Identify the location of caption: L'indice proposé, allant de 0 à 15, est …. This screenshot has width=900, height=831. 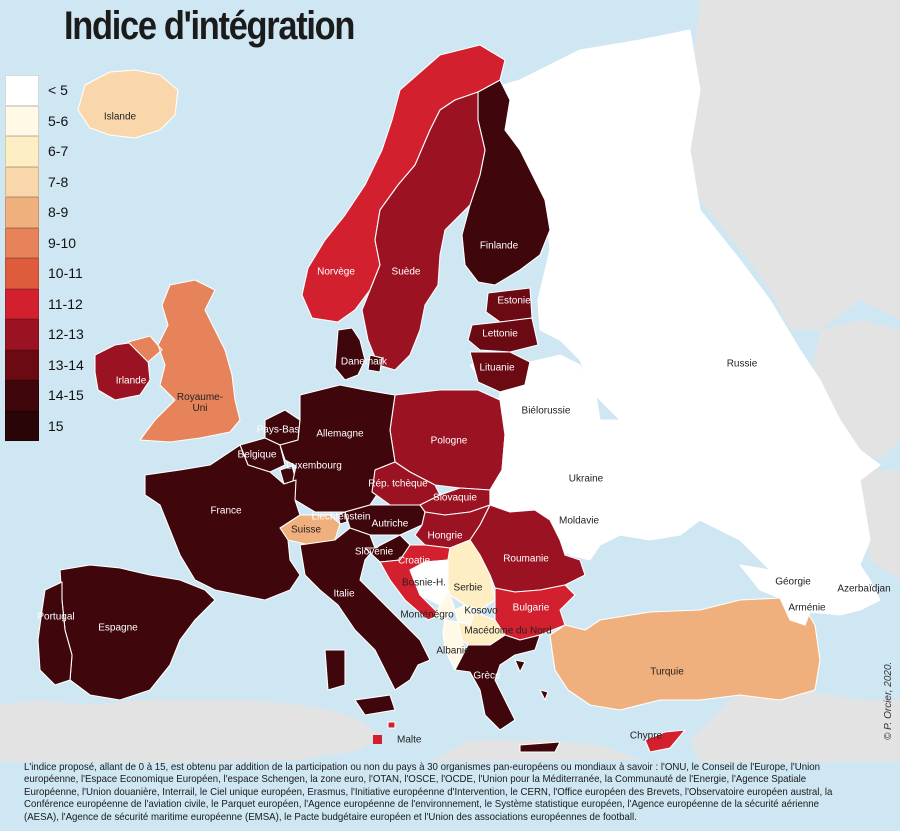
(428, 792).